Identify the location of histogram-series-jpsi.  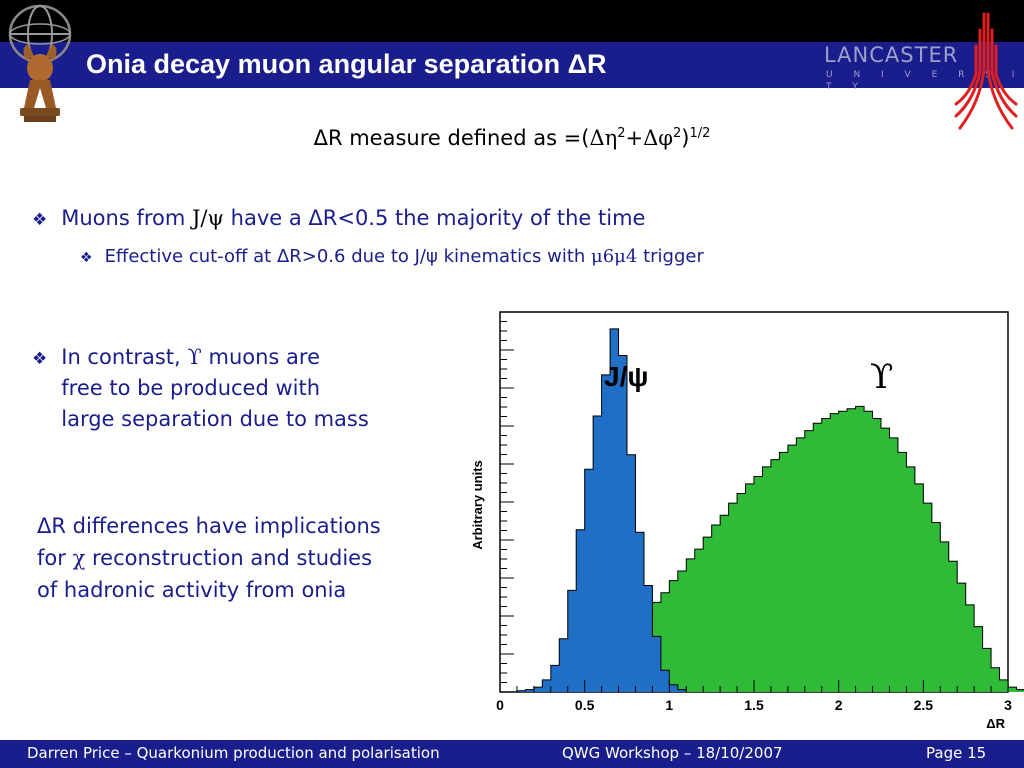
(601, 510).